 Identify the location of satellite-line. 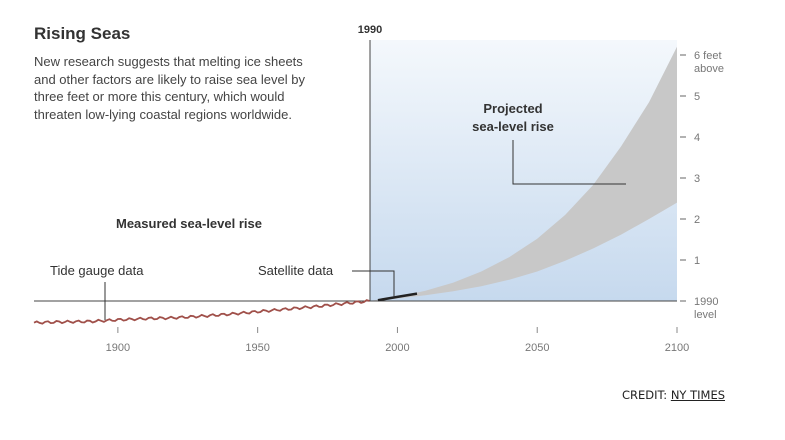
(397, 297).